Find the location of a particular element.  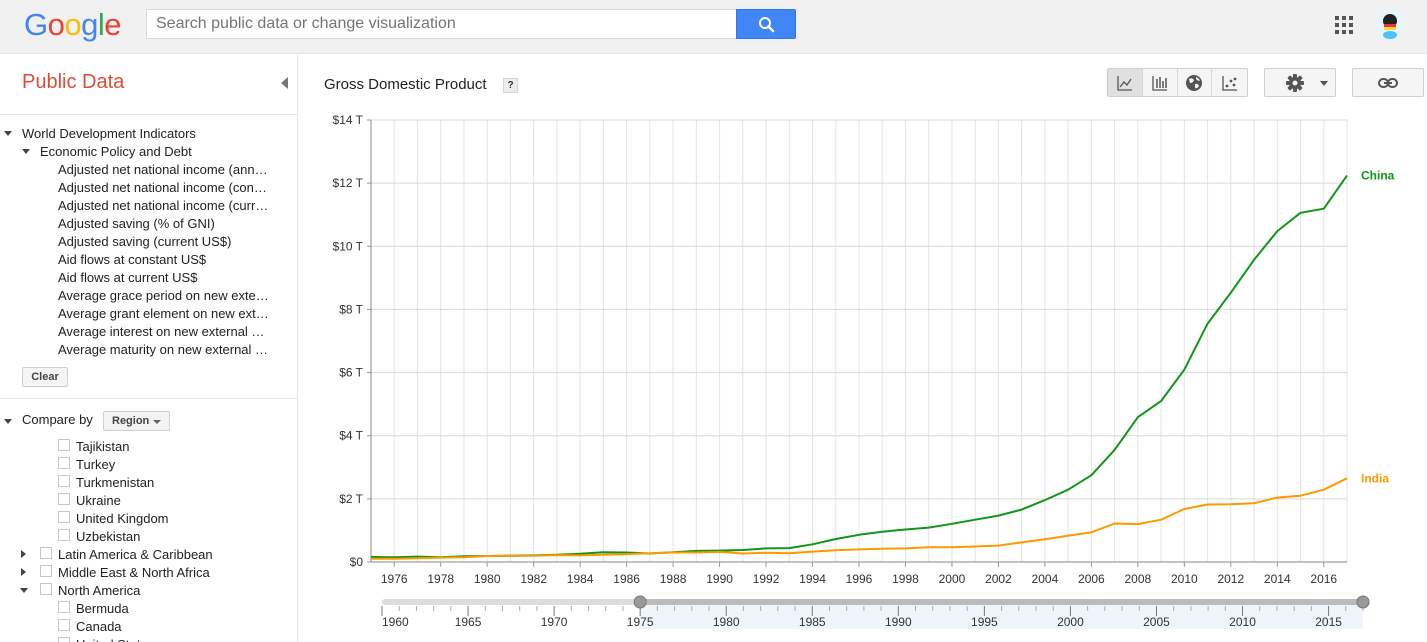

logo-letter: l is located at coordinates (101, 24).